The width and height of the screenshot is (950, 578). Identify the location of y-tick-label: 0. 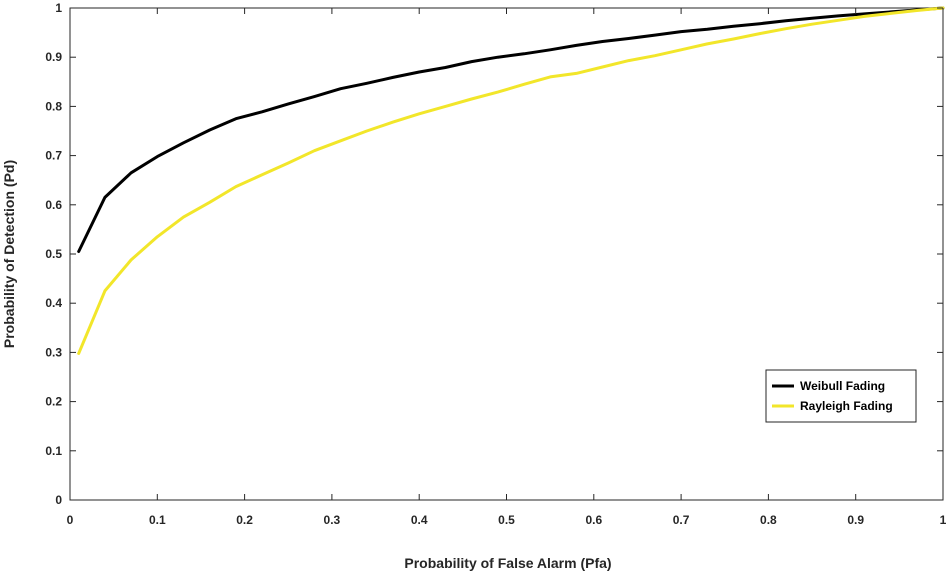
(58, 500).